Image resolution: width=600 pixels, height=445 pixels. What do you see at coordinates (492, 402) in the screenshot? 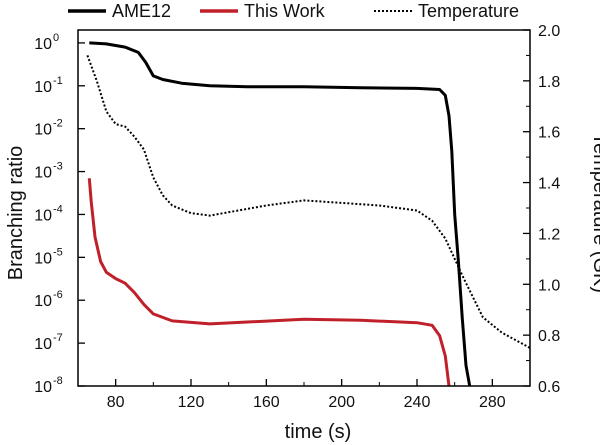
I see `x-tick-label: 280` at bounding box center [492, 402].